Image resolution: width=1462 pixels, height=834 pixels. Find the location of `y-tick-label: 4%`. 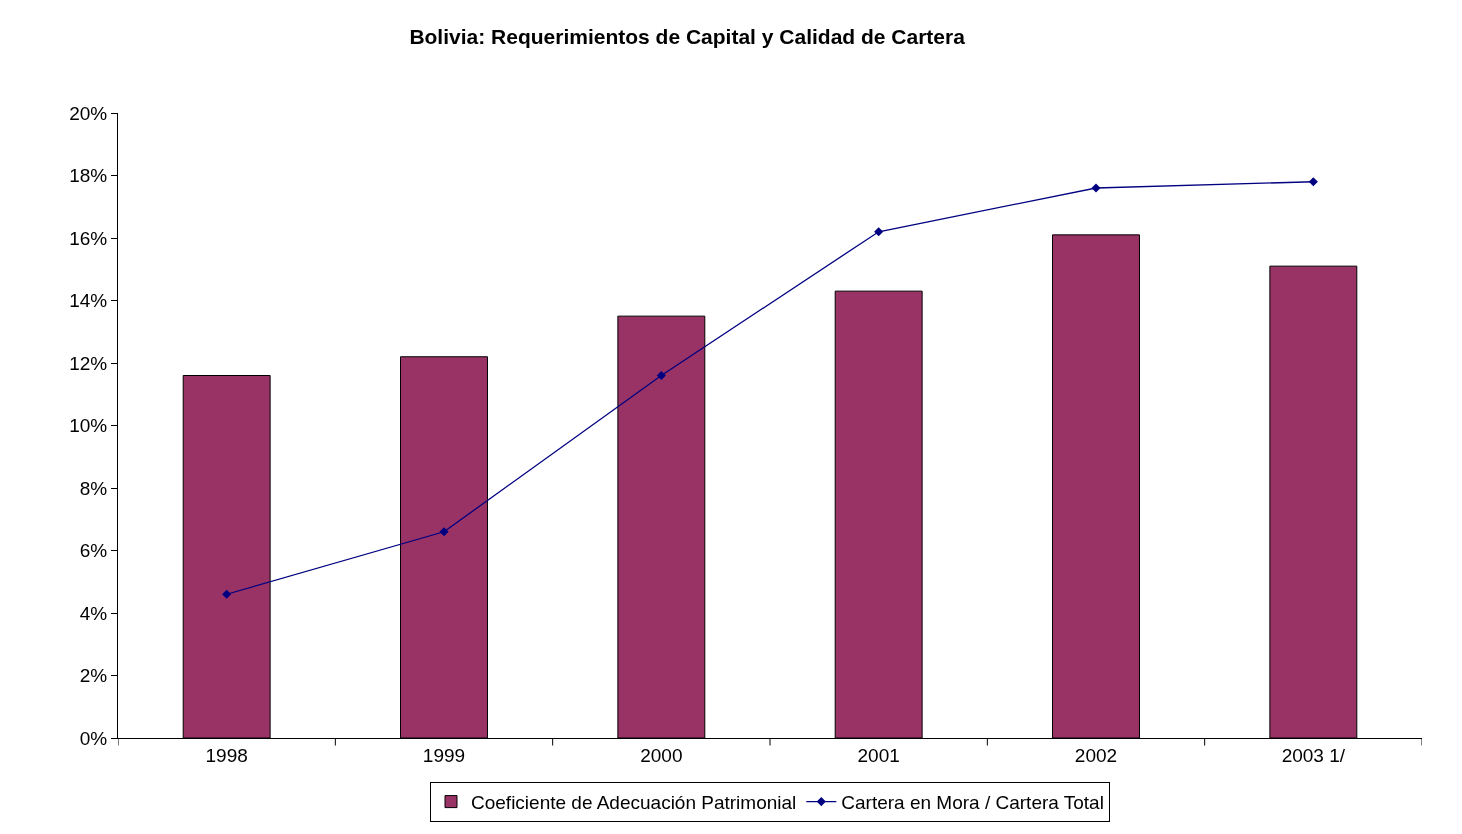

y-tick-label: 4% is located at coordinates (93, 613).